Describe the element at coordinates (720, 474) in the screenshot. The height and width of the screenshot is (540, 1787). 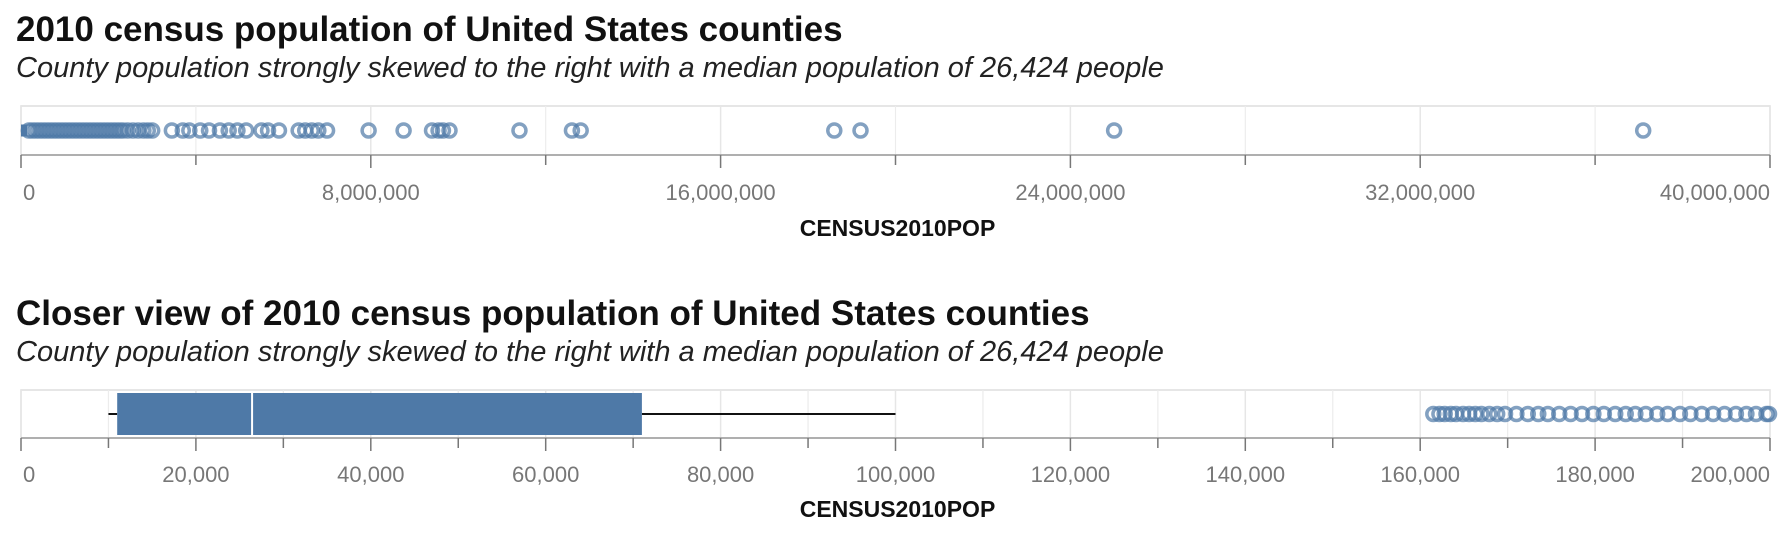
I see `x-tick-label: 80,000` at that location.